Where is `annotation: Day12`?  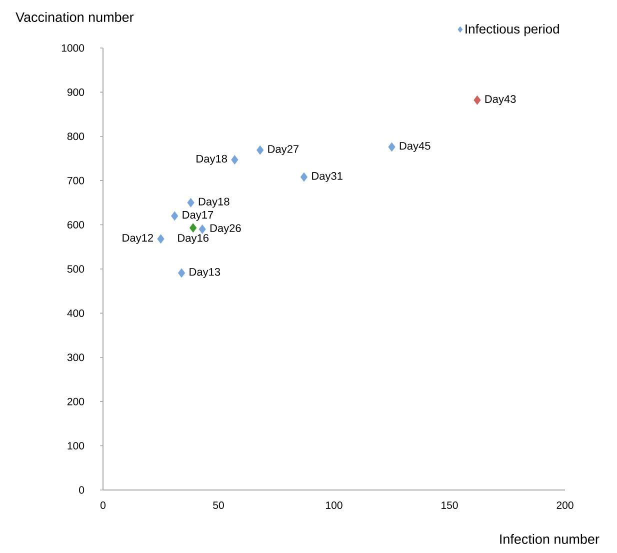
annotation: Day12 is located at coordinates (137, 239).